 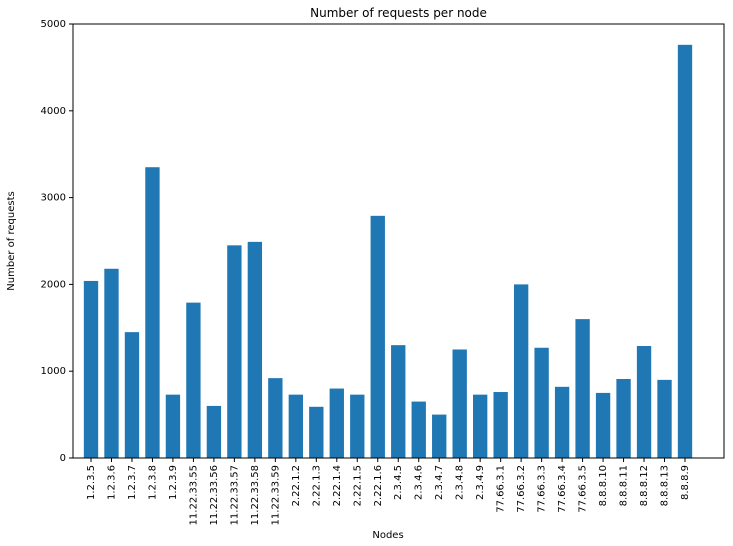 I want to click on x-tick-label: 77.66.3.4, so click(x=562, y=489).